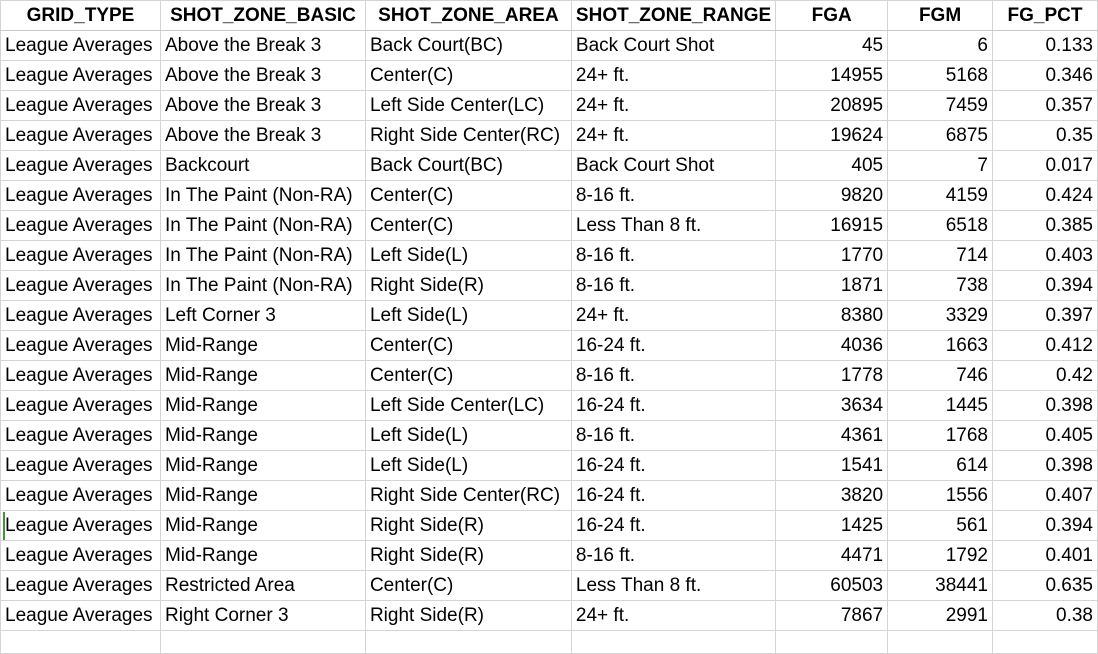  What do you see at coordinates (940, 135) in the screenshot?
I see `cell-fgm: 6875` at bounding box center [940, 135].